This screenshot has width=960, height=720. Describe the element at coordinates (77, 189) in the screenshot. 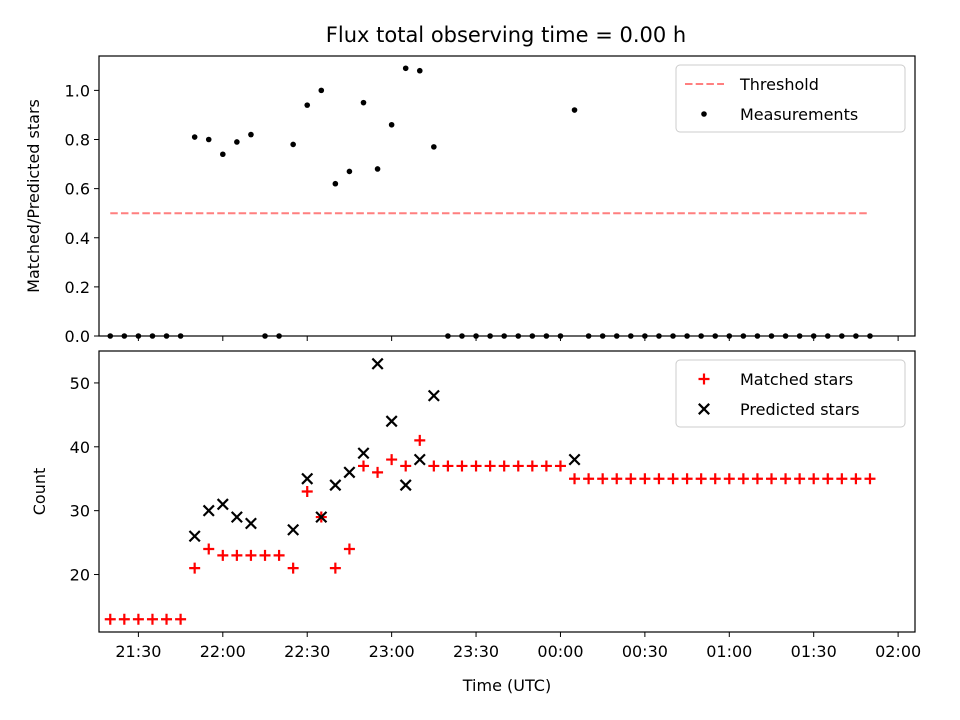

I see `y-tick-label: 0.6` at that location.